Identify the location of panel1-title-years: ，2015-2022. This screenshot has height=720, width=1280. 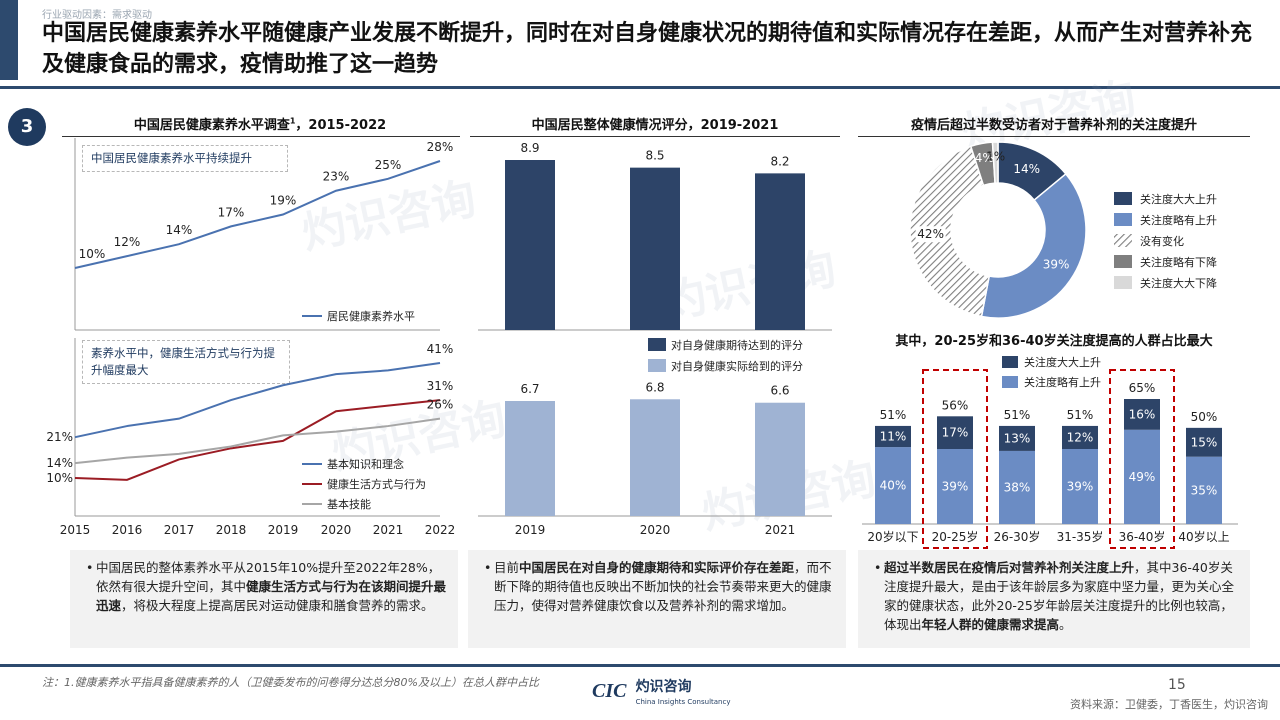
(341, 125).